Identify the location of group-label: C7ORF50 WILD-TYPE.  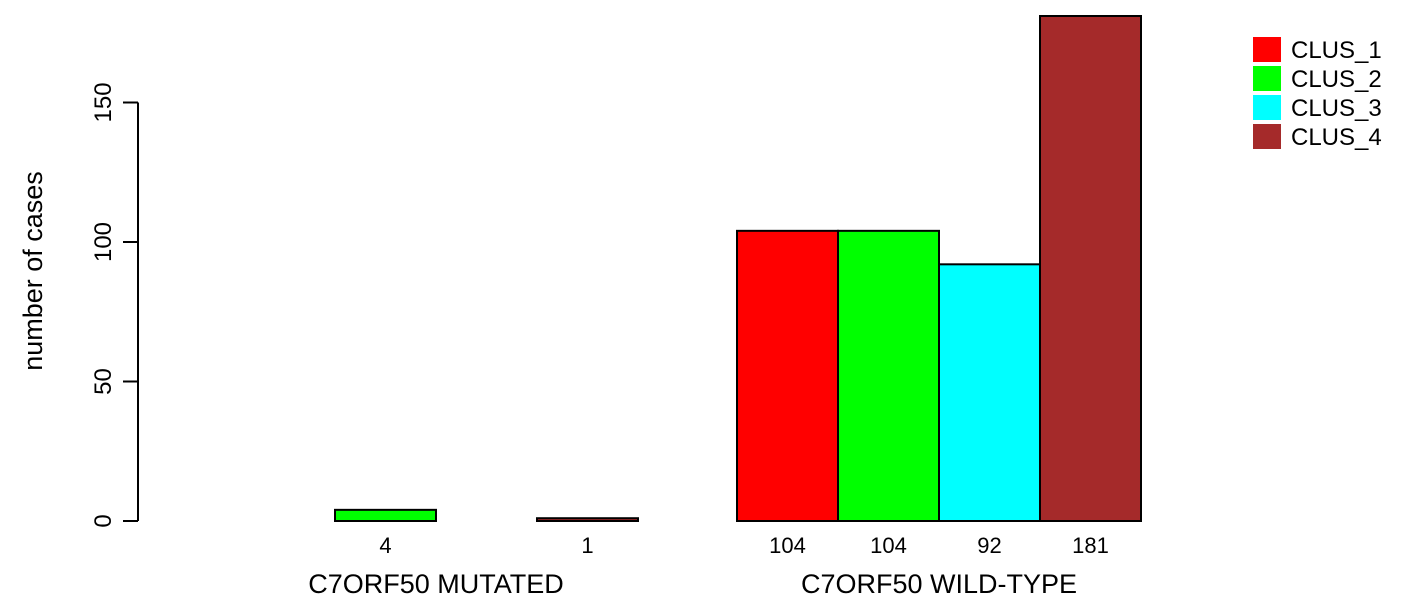
(939, 584).